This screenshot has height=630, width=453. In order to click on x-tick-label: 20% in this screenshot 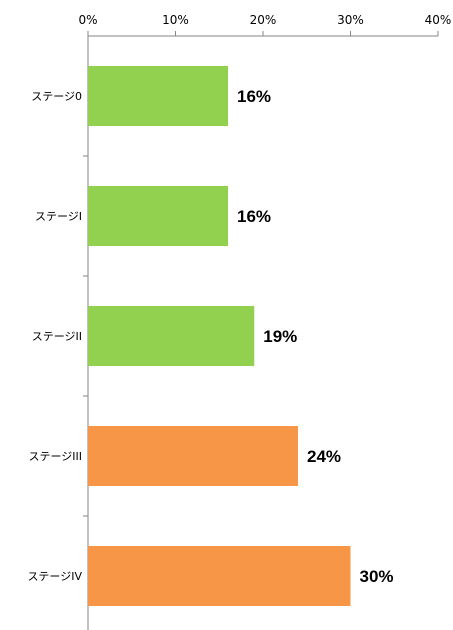, I will do `click(263, 20)`.